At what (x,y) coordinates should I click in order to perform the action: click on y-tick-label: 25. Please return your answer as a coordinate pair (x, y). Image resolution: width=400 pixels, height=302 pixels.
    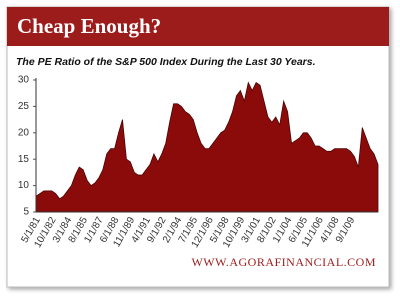
    Looking at the image, I should click on (24, 106).